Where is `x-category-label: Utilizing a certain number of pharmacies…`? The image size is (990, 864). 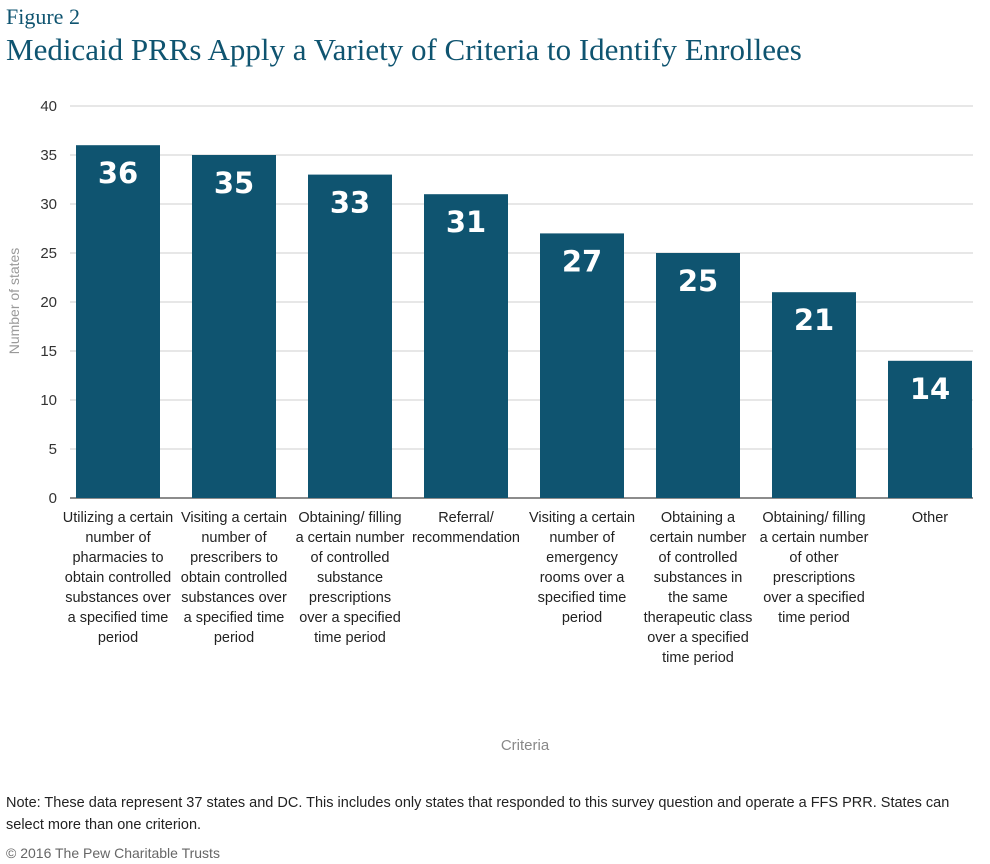
x-category-label: Utilizing a certain number of pharmacies… is located at coordinates (118, 578).